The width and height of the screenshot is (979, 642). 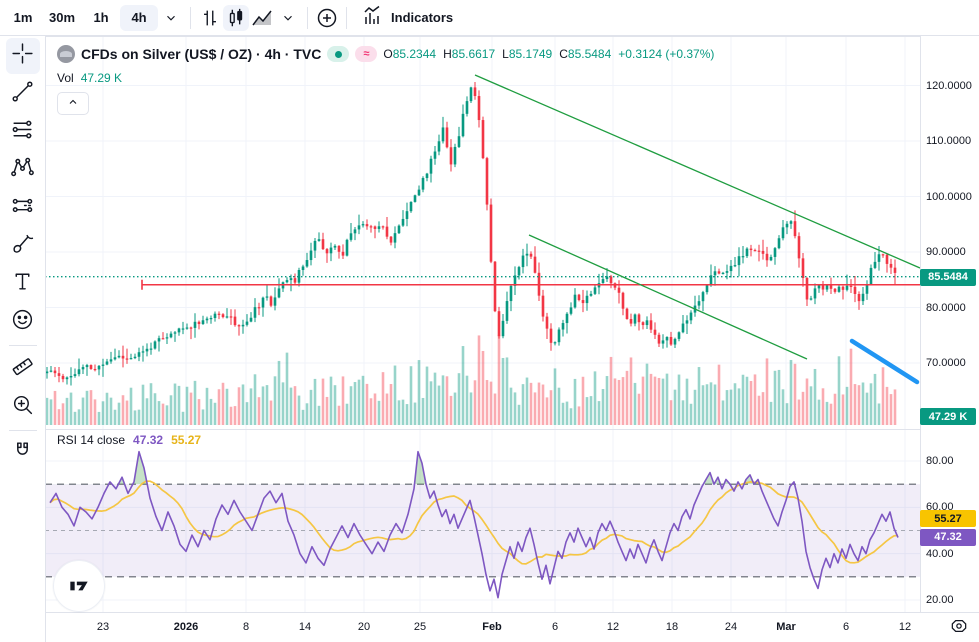 I want to click on ohlc-o: O85.2344, so click(x=410, y=54).